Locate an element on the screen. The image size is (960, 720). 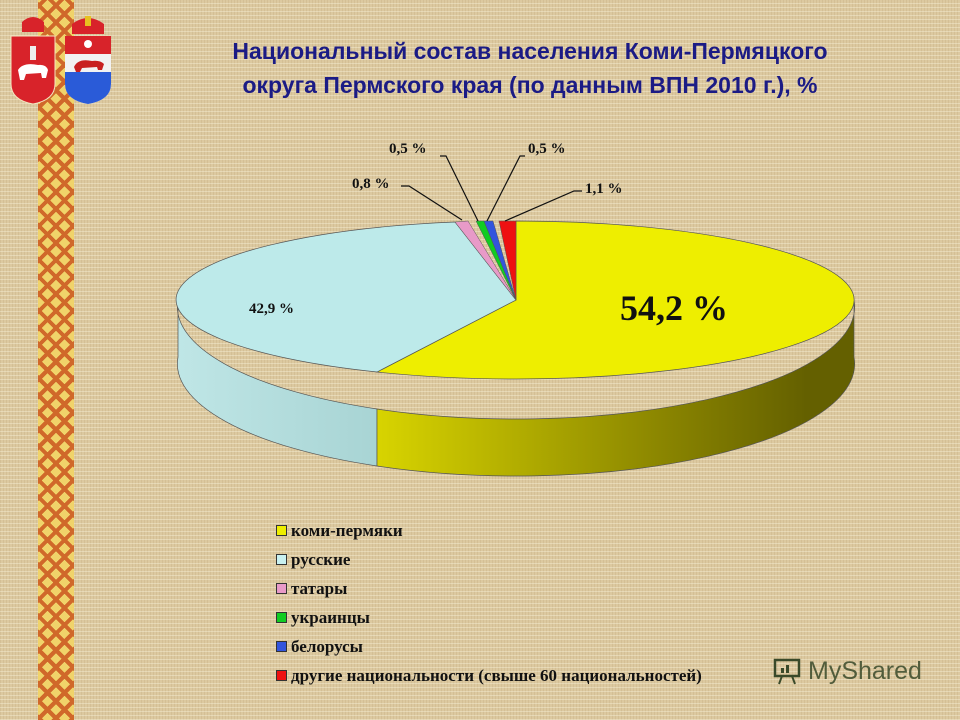
swatch-green-icon is located at coordinates (281, 617).